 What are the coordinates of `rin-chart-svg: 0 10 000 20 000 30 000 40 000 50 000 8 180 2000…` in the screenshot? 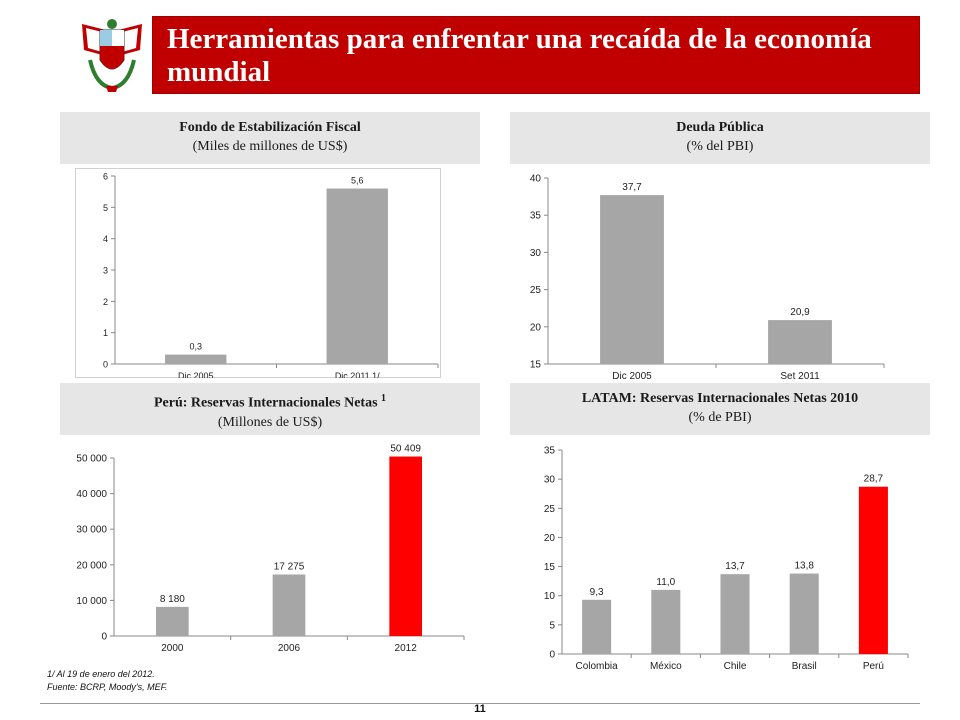 It's located at (270, 549).